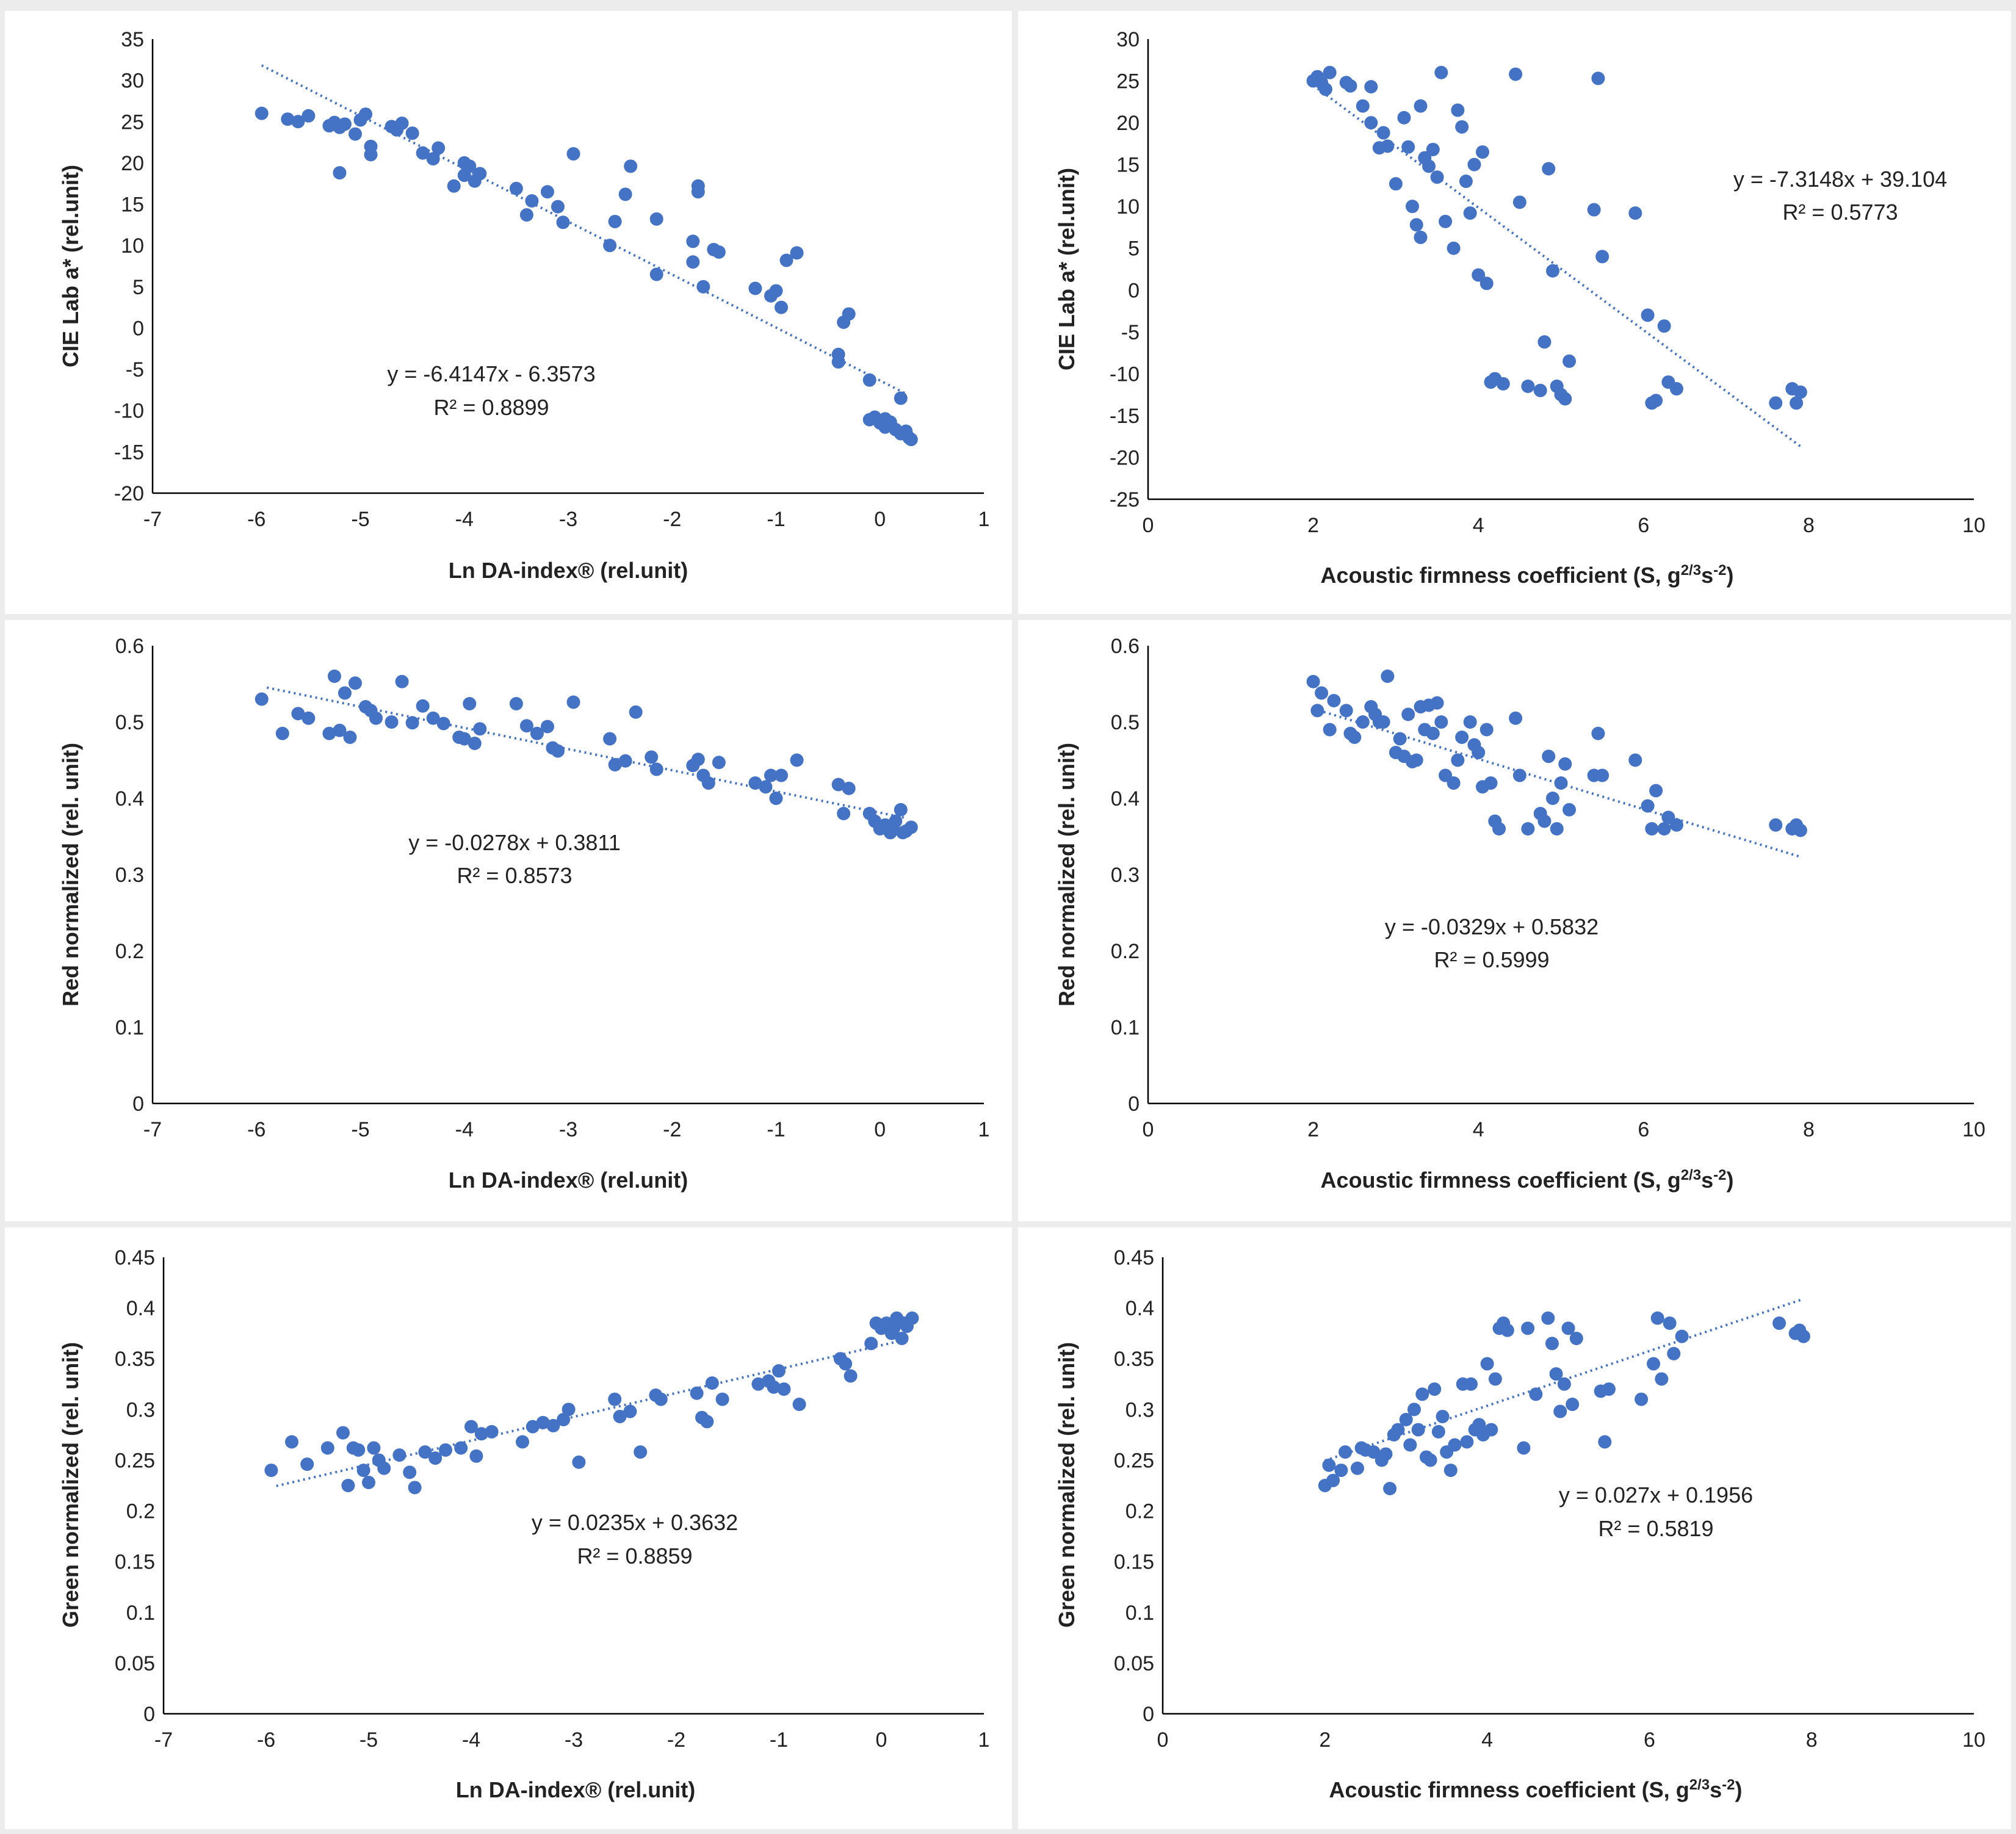 This screenshot has height=1834, width=2016. Describe the element at coordinates (135, 1257) in the screenshot. I see `y-tick-label: 0.45` at that location.